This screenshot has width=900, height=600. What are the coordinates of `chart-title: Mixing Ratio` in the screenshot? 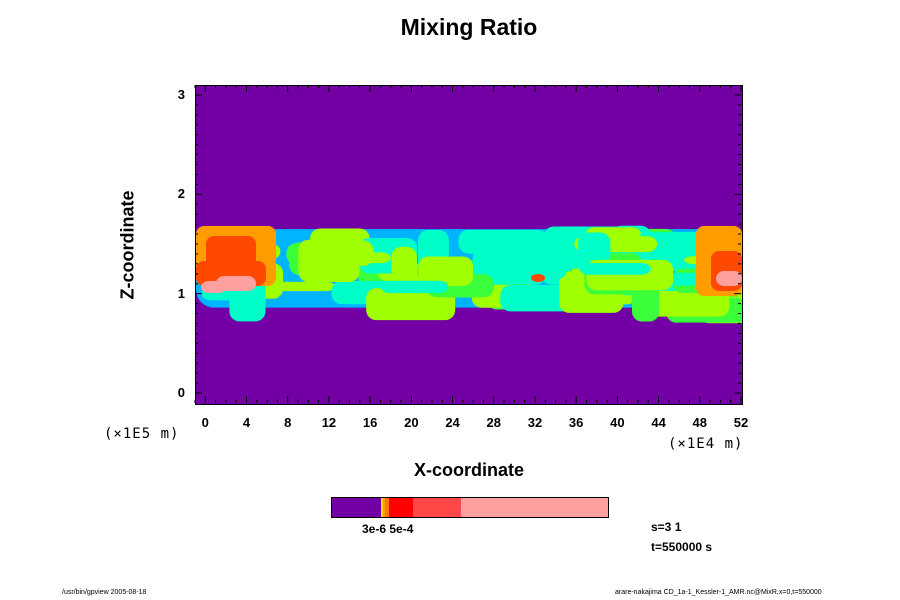 It's located at (469, 27).